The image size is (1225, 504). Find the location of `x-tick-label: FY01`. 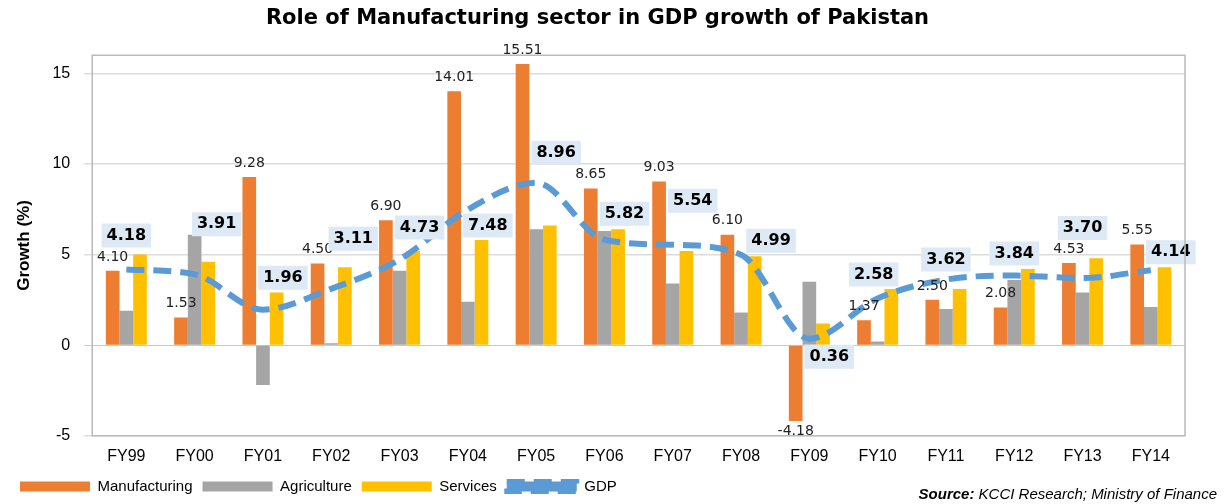

x-tick-label: FY01 is located at coordinates (263, 455).